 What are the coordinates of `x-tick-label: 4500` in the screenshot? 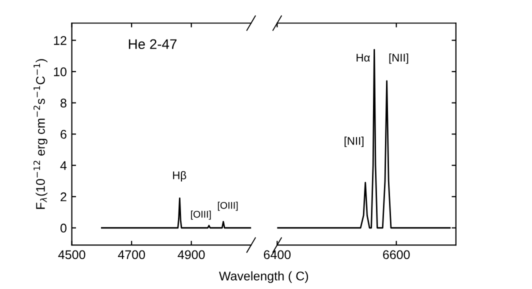 It's located at (72, 255).